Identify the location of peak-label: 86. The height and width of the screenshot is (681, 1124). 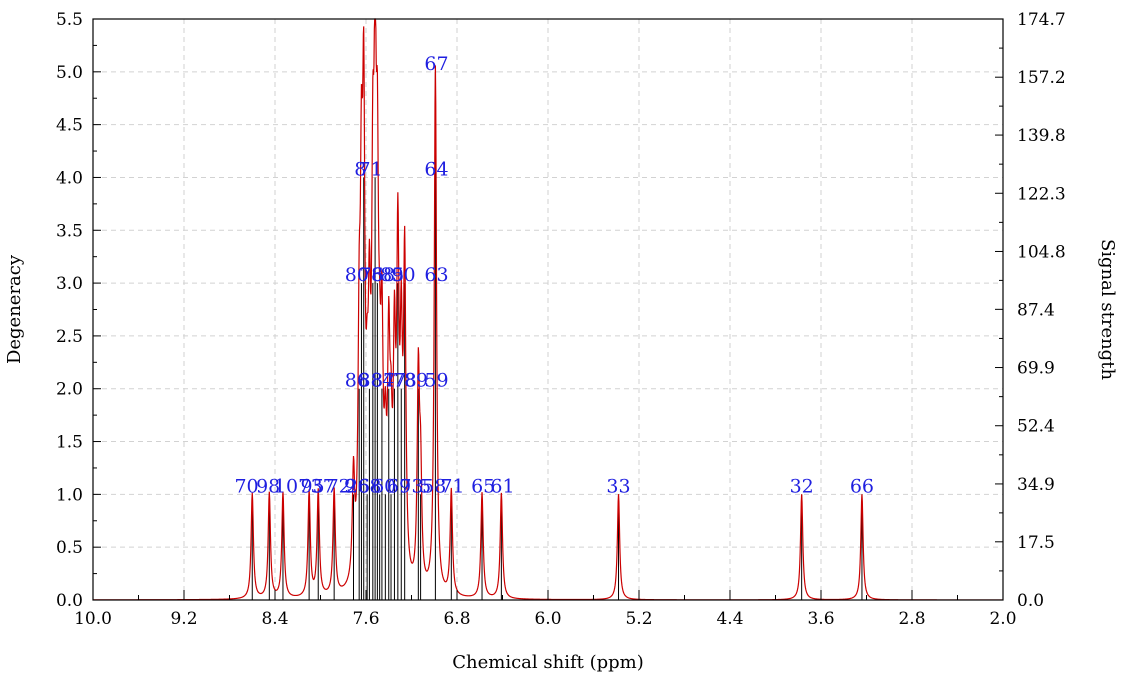
(357, 381).